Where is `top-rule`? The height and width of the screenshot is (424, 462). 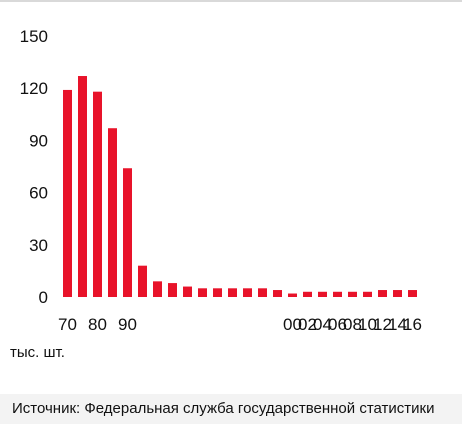
top-rule is located at coordinates (231, 1).